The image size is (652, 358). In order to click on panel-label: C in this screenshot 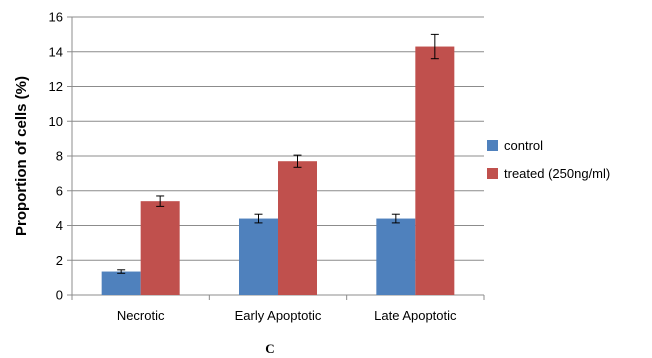, I will do `click(269, 348)`.